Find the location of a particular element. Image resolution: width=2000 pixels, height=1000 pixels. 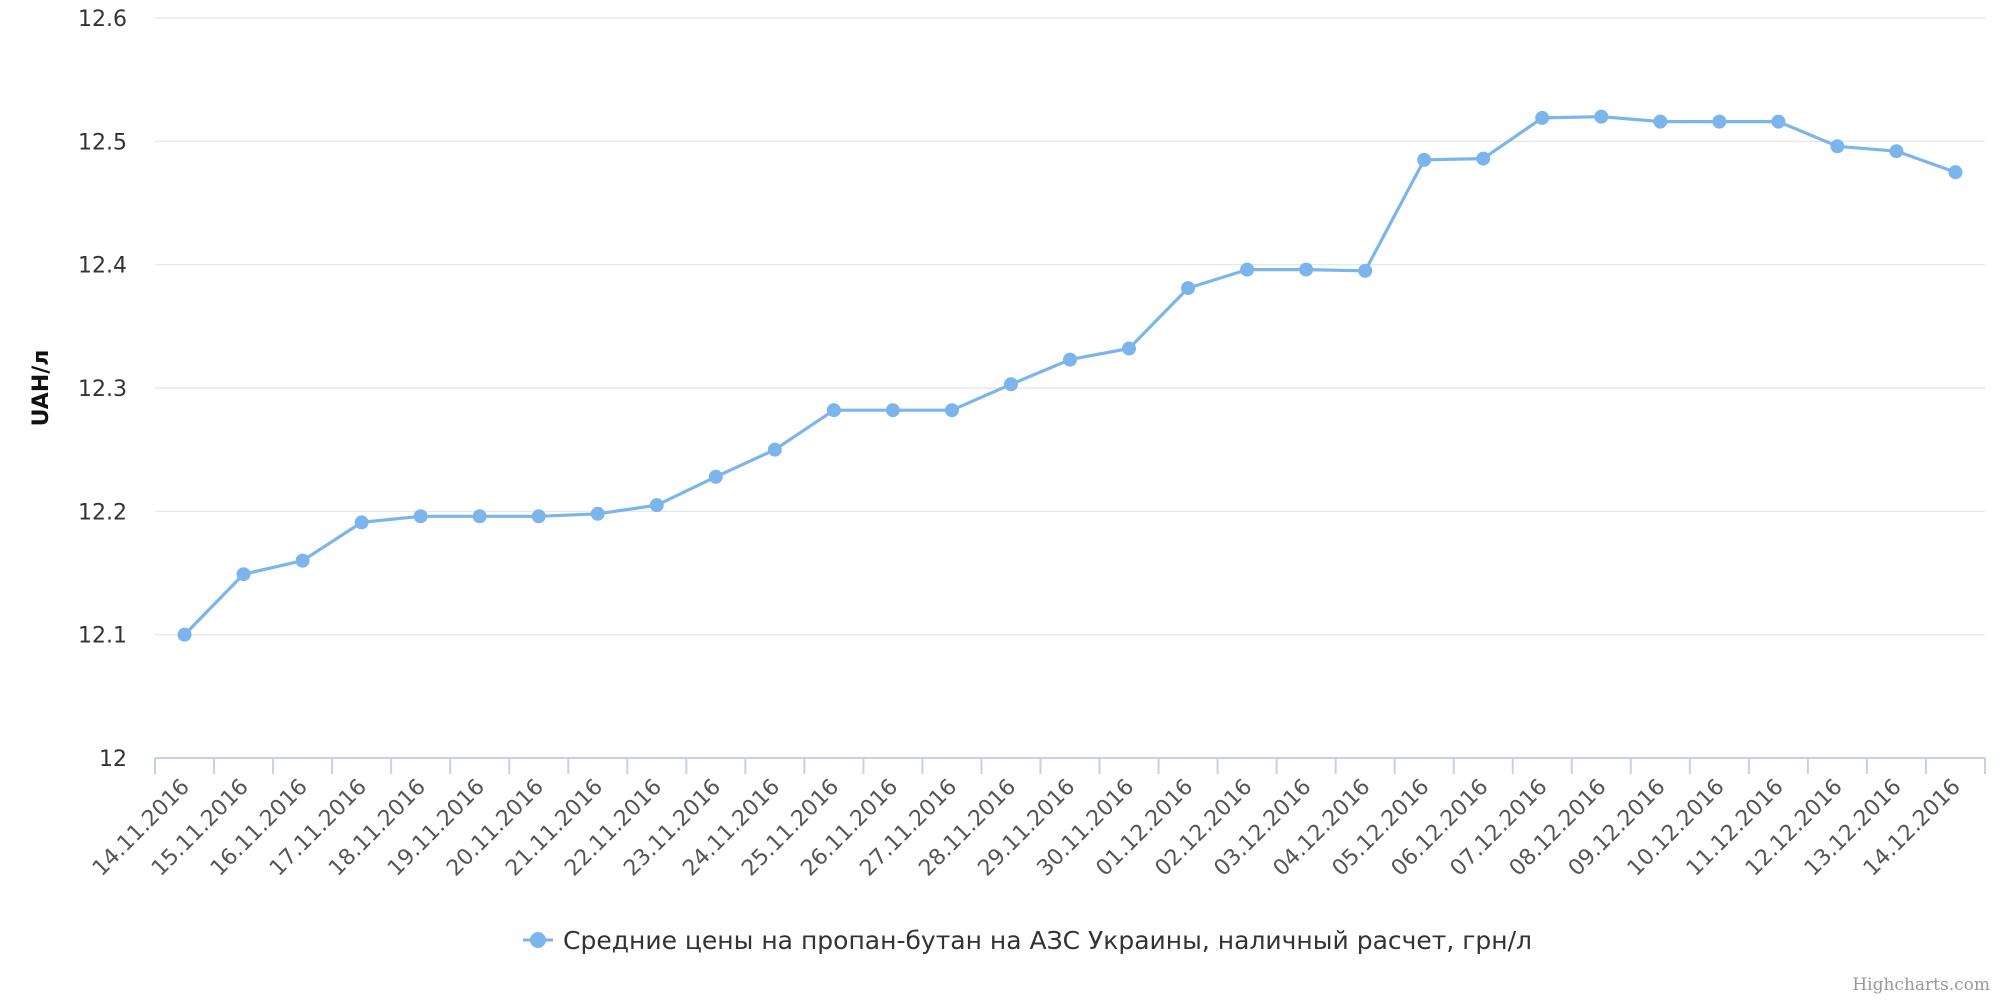

y-tick-label: 12.1 is located at coordinates (102, 636).